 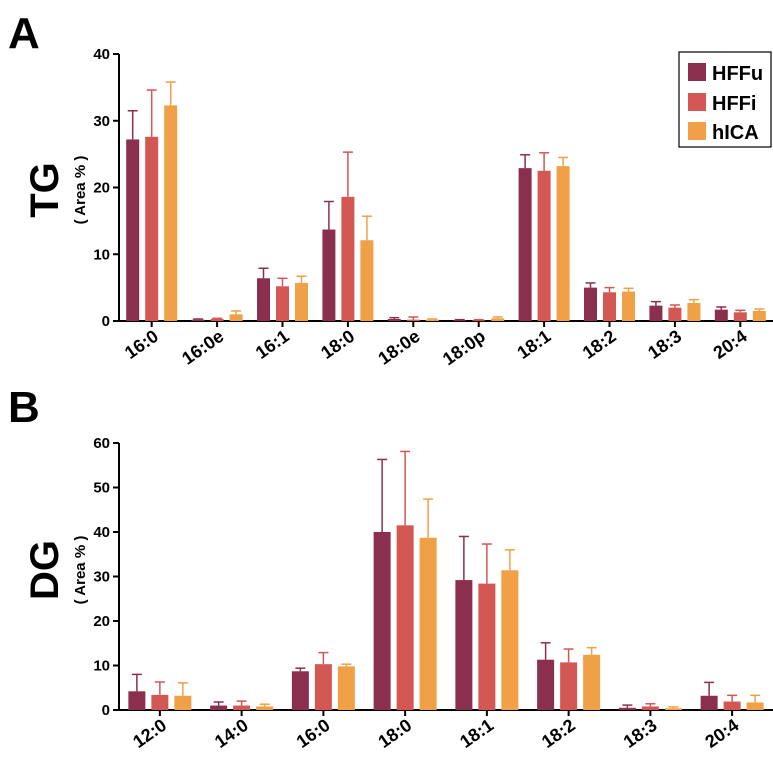 I want to click on panel-b-ytick-label: 0, so click(x=106, y=710).